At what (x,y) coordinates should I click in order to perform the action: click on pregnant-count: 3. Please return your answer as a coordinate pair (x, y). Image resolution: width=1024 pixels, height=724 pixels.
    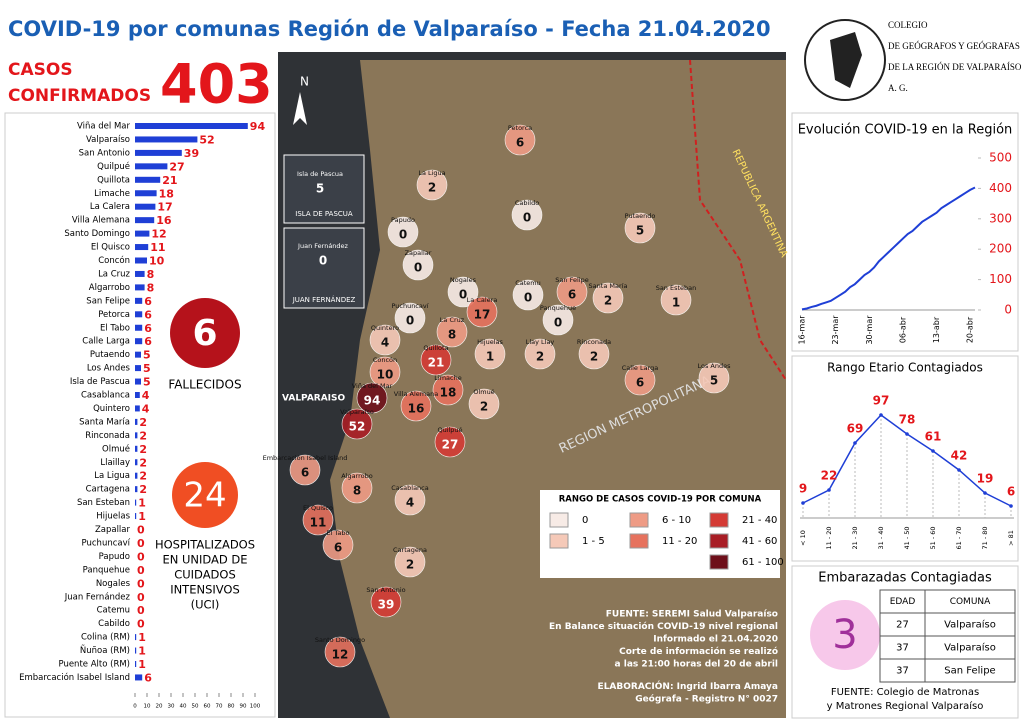
    Looking at the image, I should click on (844, 635).